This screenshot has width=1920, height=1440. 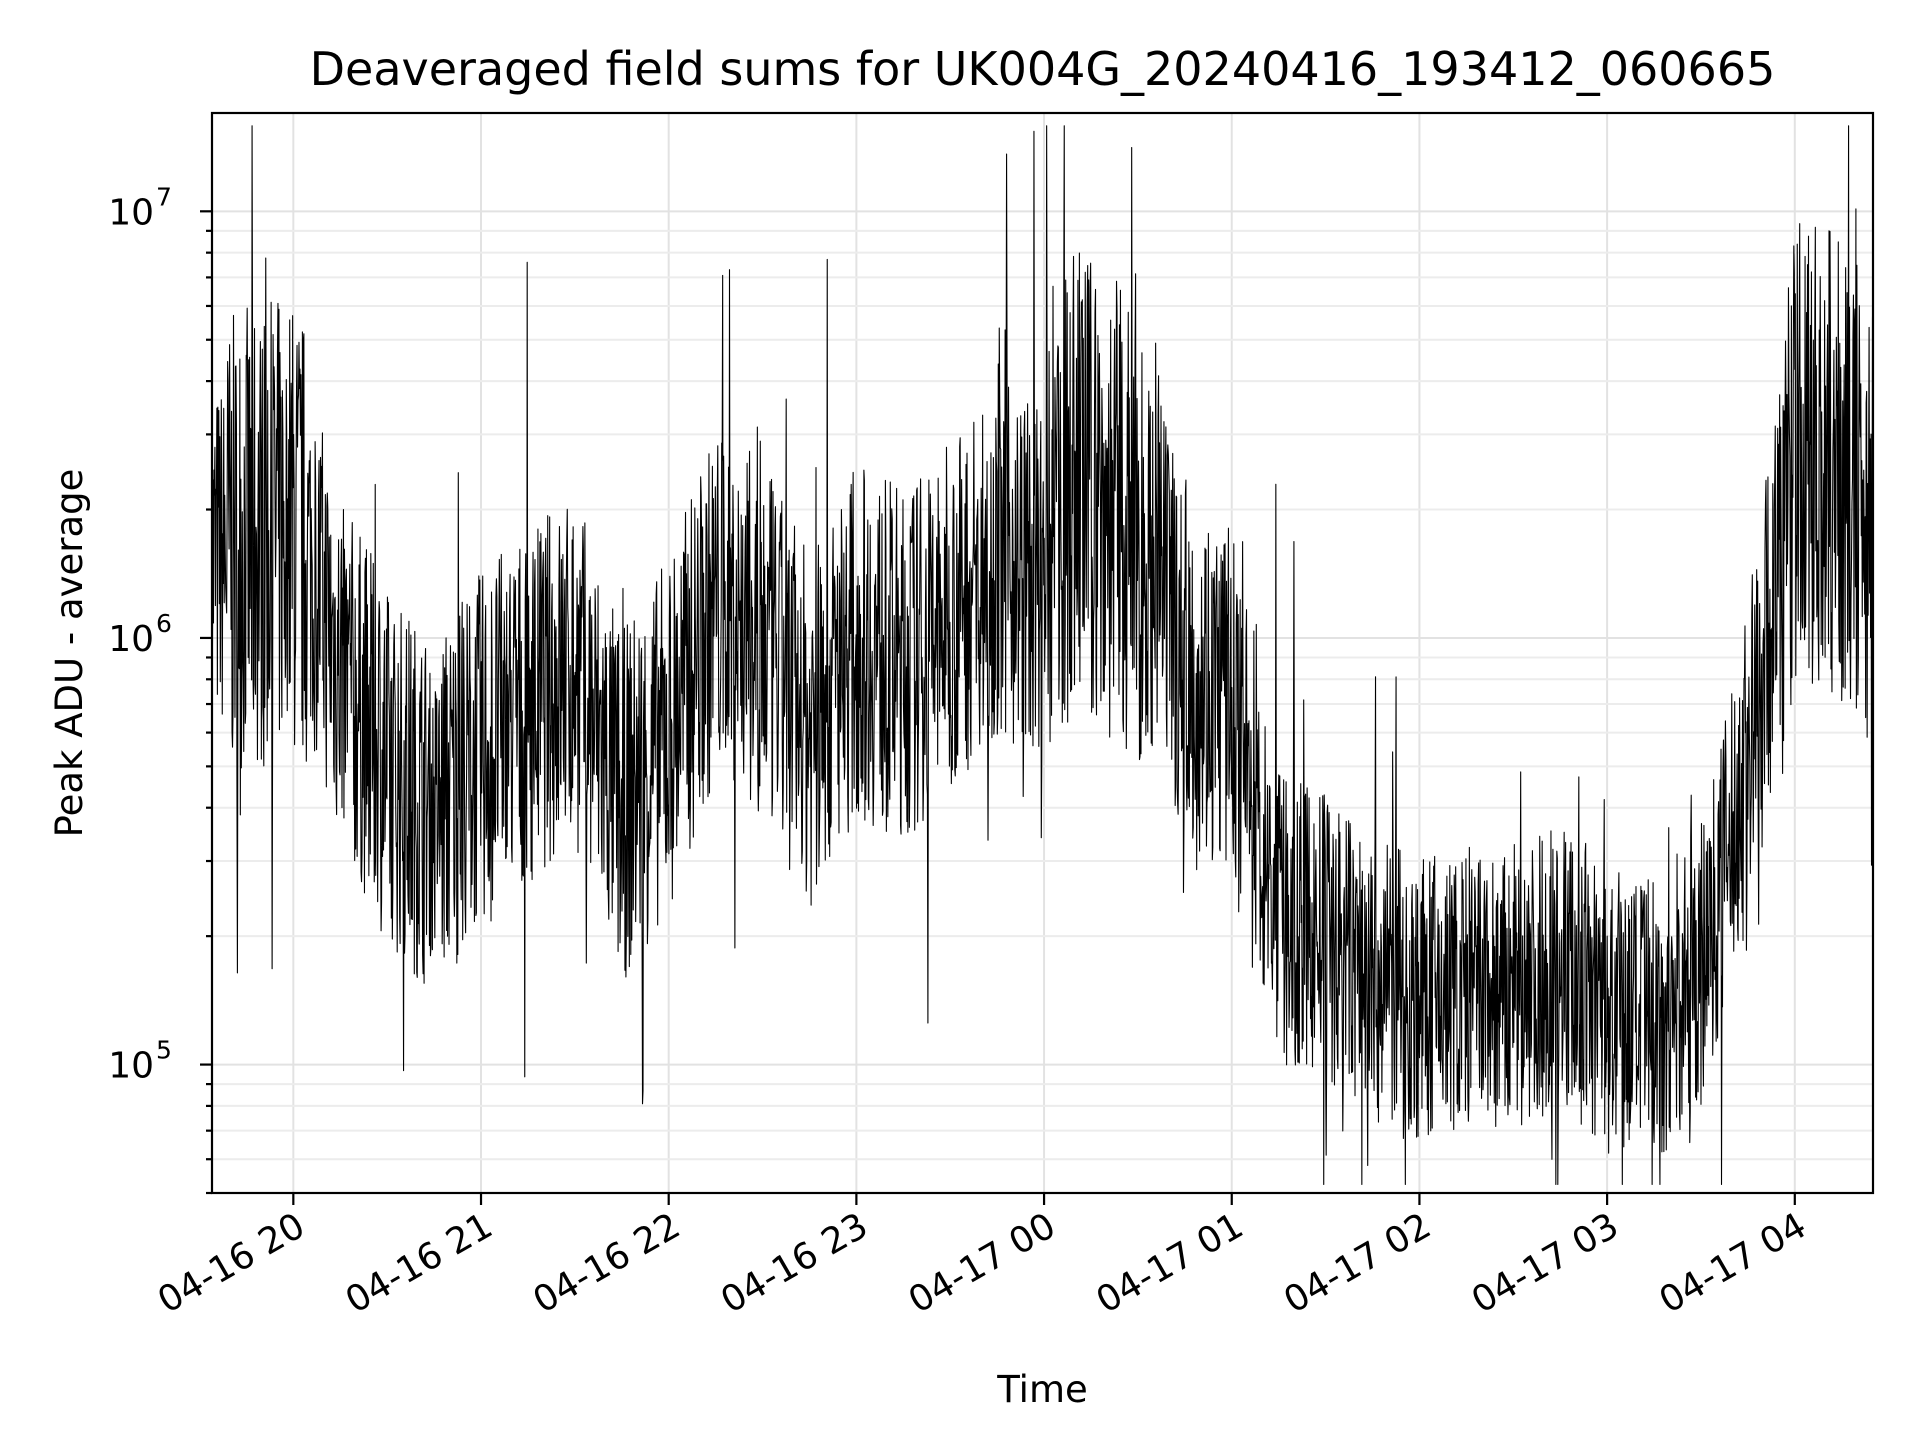 I want to click on x-tick-label: 04-16 22, so click(x=607, y=1263).